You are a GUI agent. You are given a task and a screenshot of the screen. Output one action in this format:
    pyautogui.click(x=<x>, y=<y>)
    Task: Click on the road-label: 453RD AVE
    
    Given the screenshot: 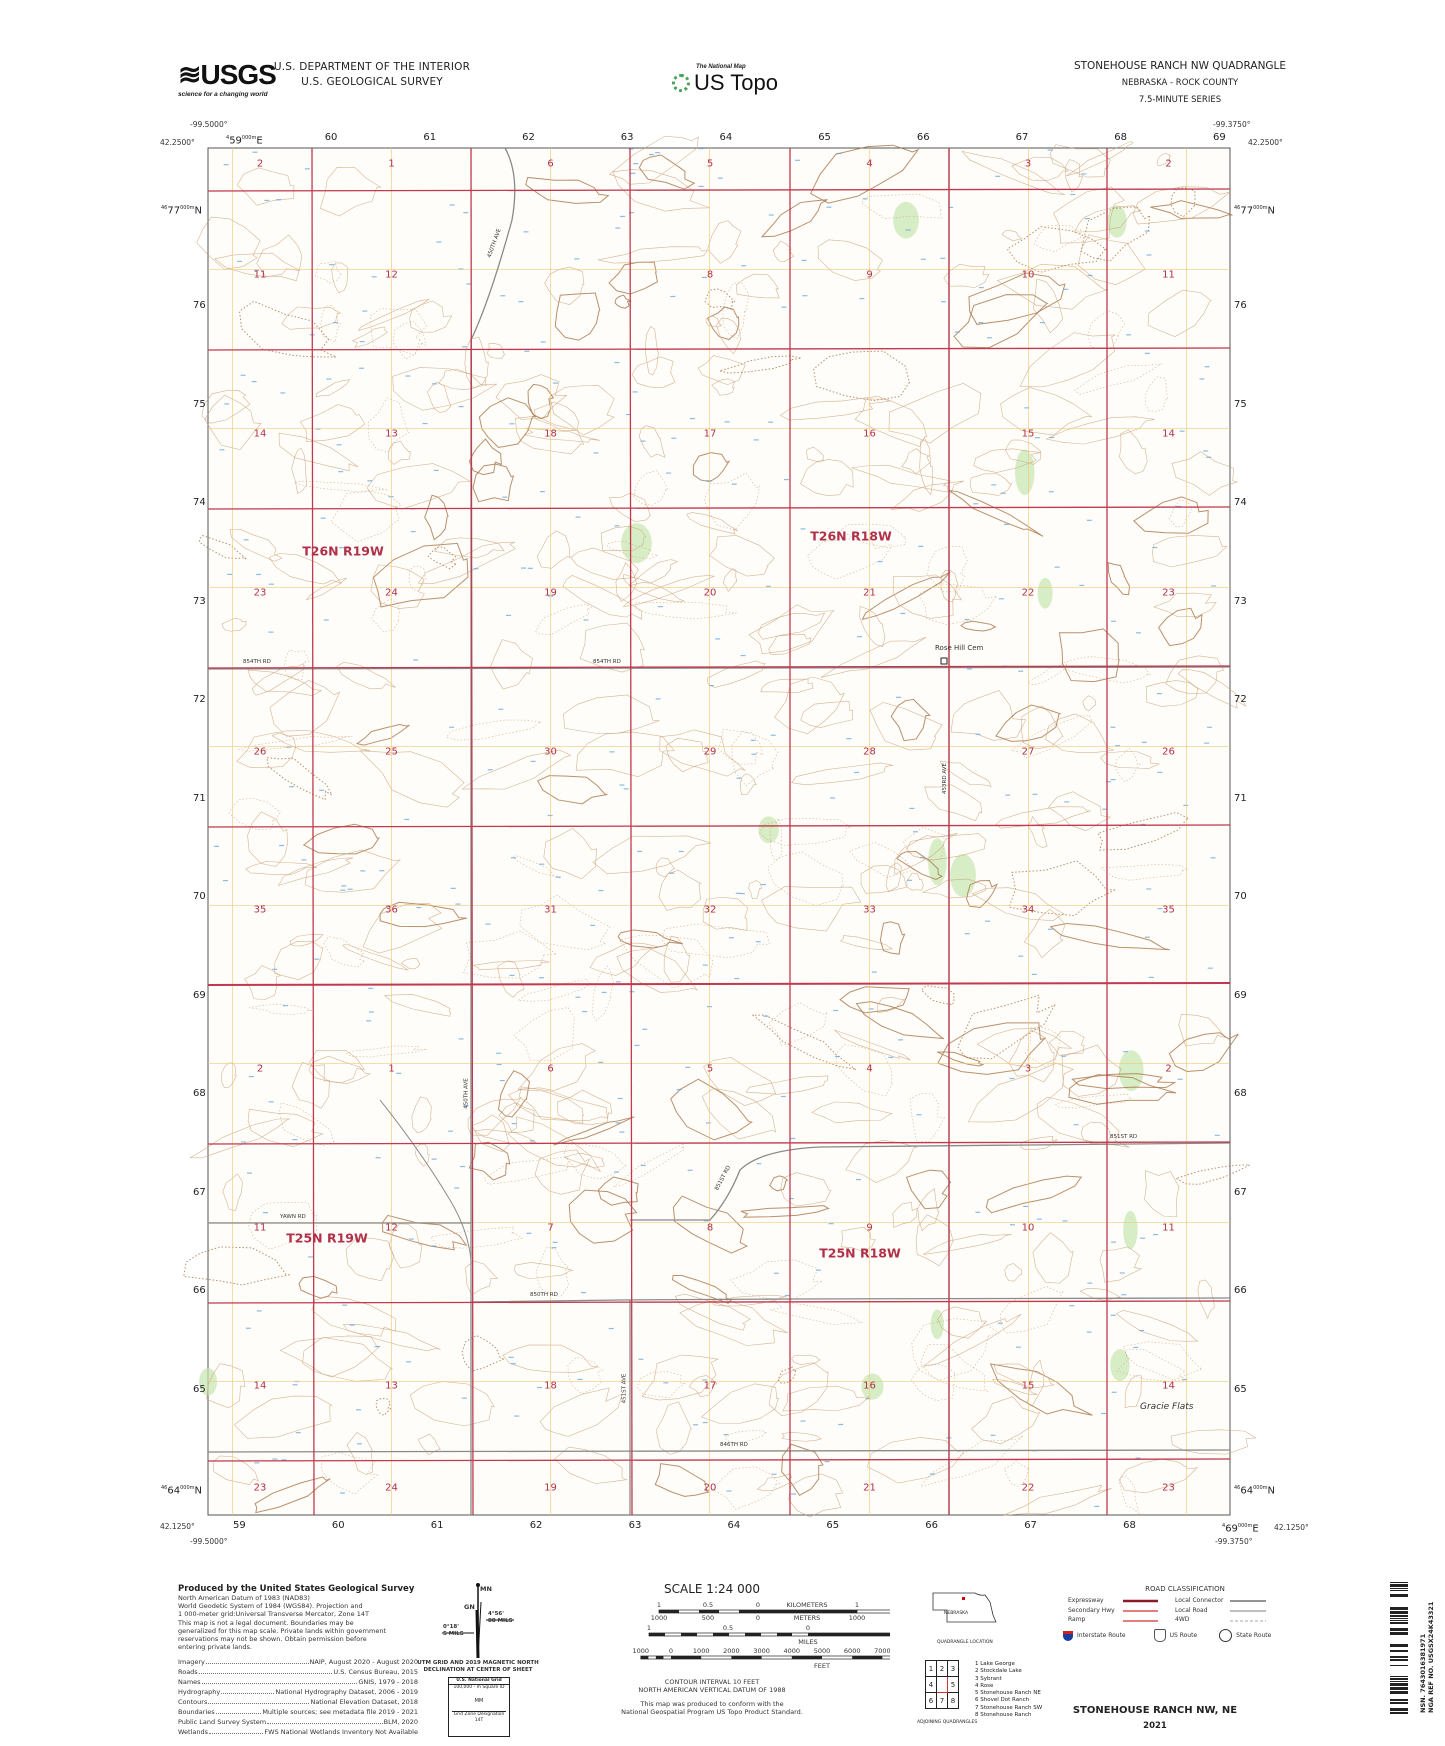 What is the action you would take?
    pyautogui.click(x=944, y=778)
    